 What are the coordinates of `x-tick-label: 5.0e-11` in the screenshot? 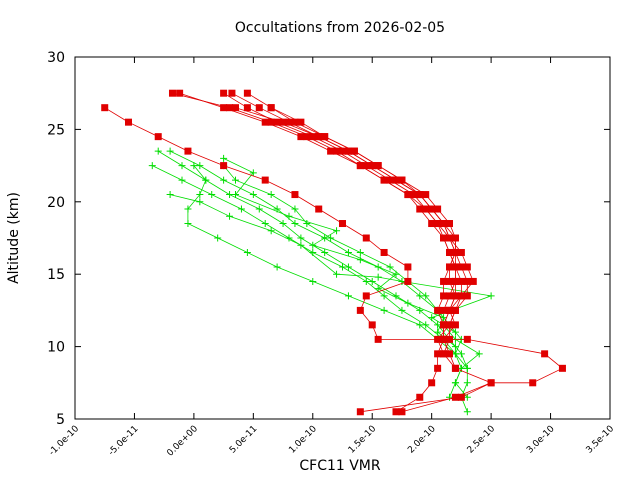 It's located at (244, 440).